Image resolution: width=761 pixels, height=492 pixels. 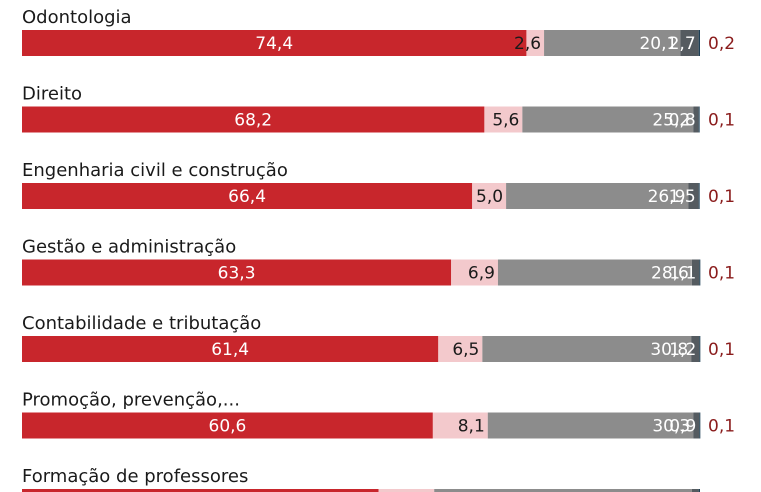 I want to click on data-label: 68,2, so click(x=253, y=121).